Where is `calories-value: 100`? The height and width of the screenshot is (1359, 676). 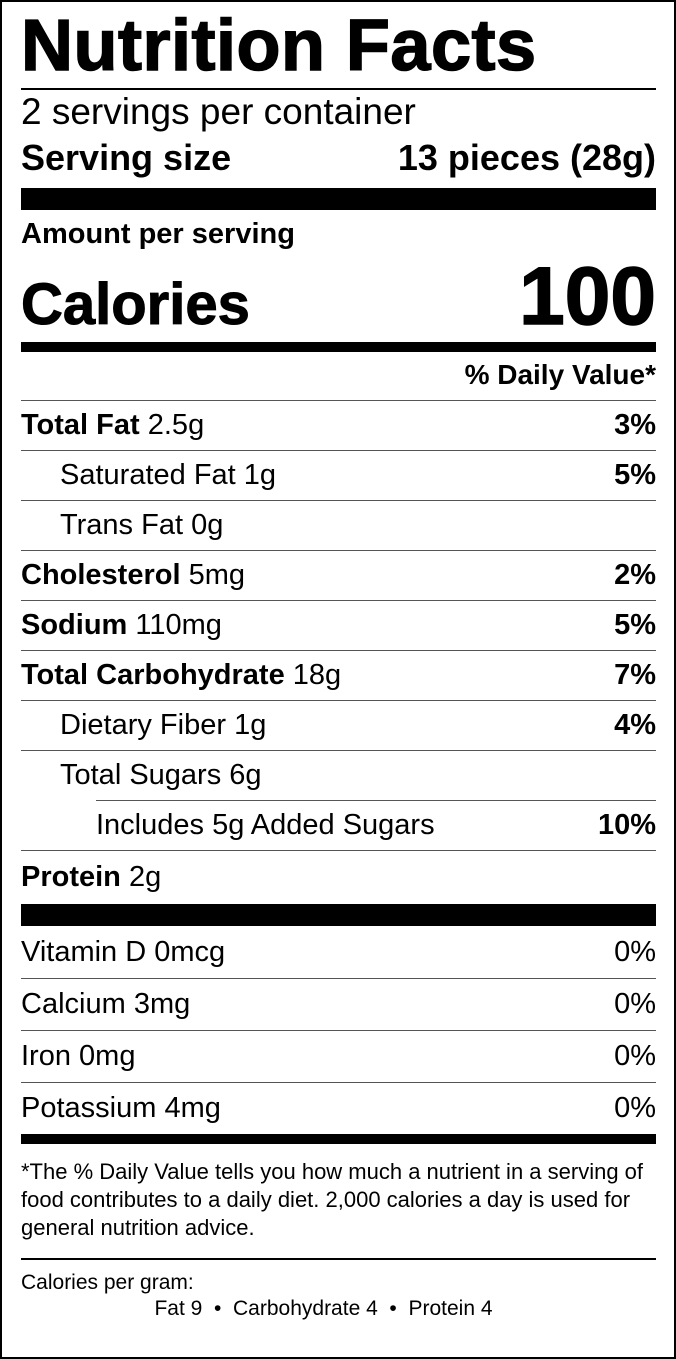
calories-value: 100 is located at coordinates (587, 296).